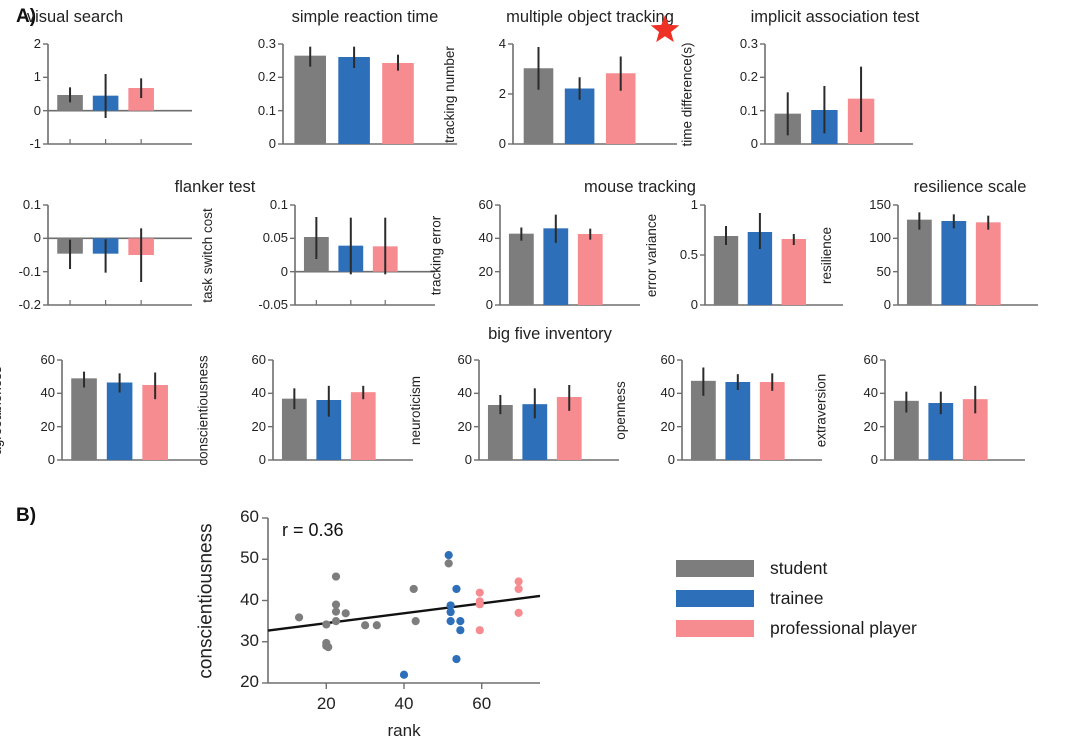  What do you see at coordinates (502, 93) in the screenshot?
I see `y-tick-multiple-object-tracking-1: 2` at bounding box center [502, 93].